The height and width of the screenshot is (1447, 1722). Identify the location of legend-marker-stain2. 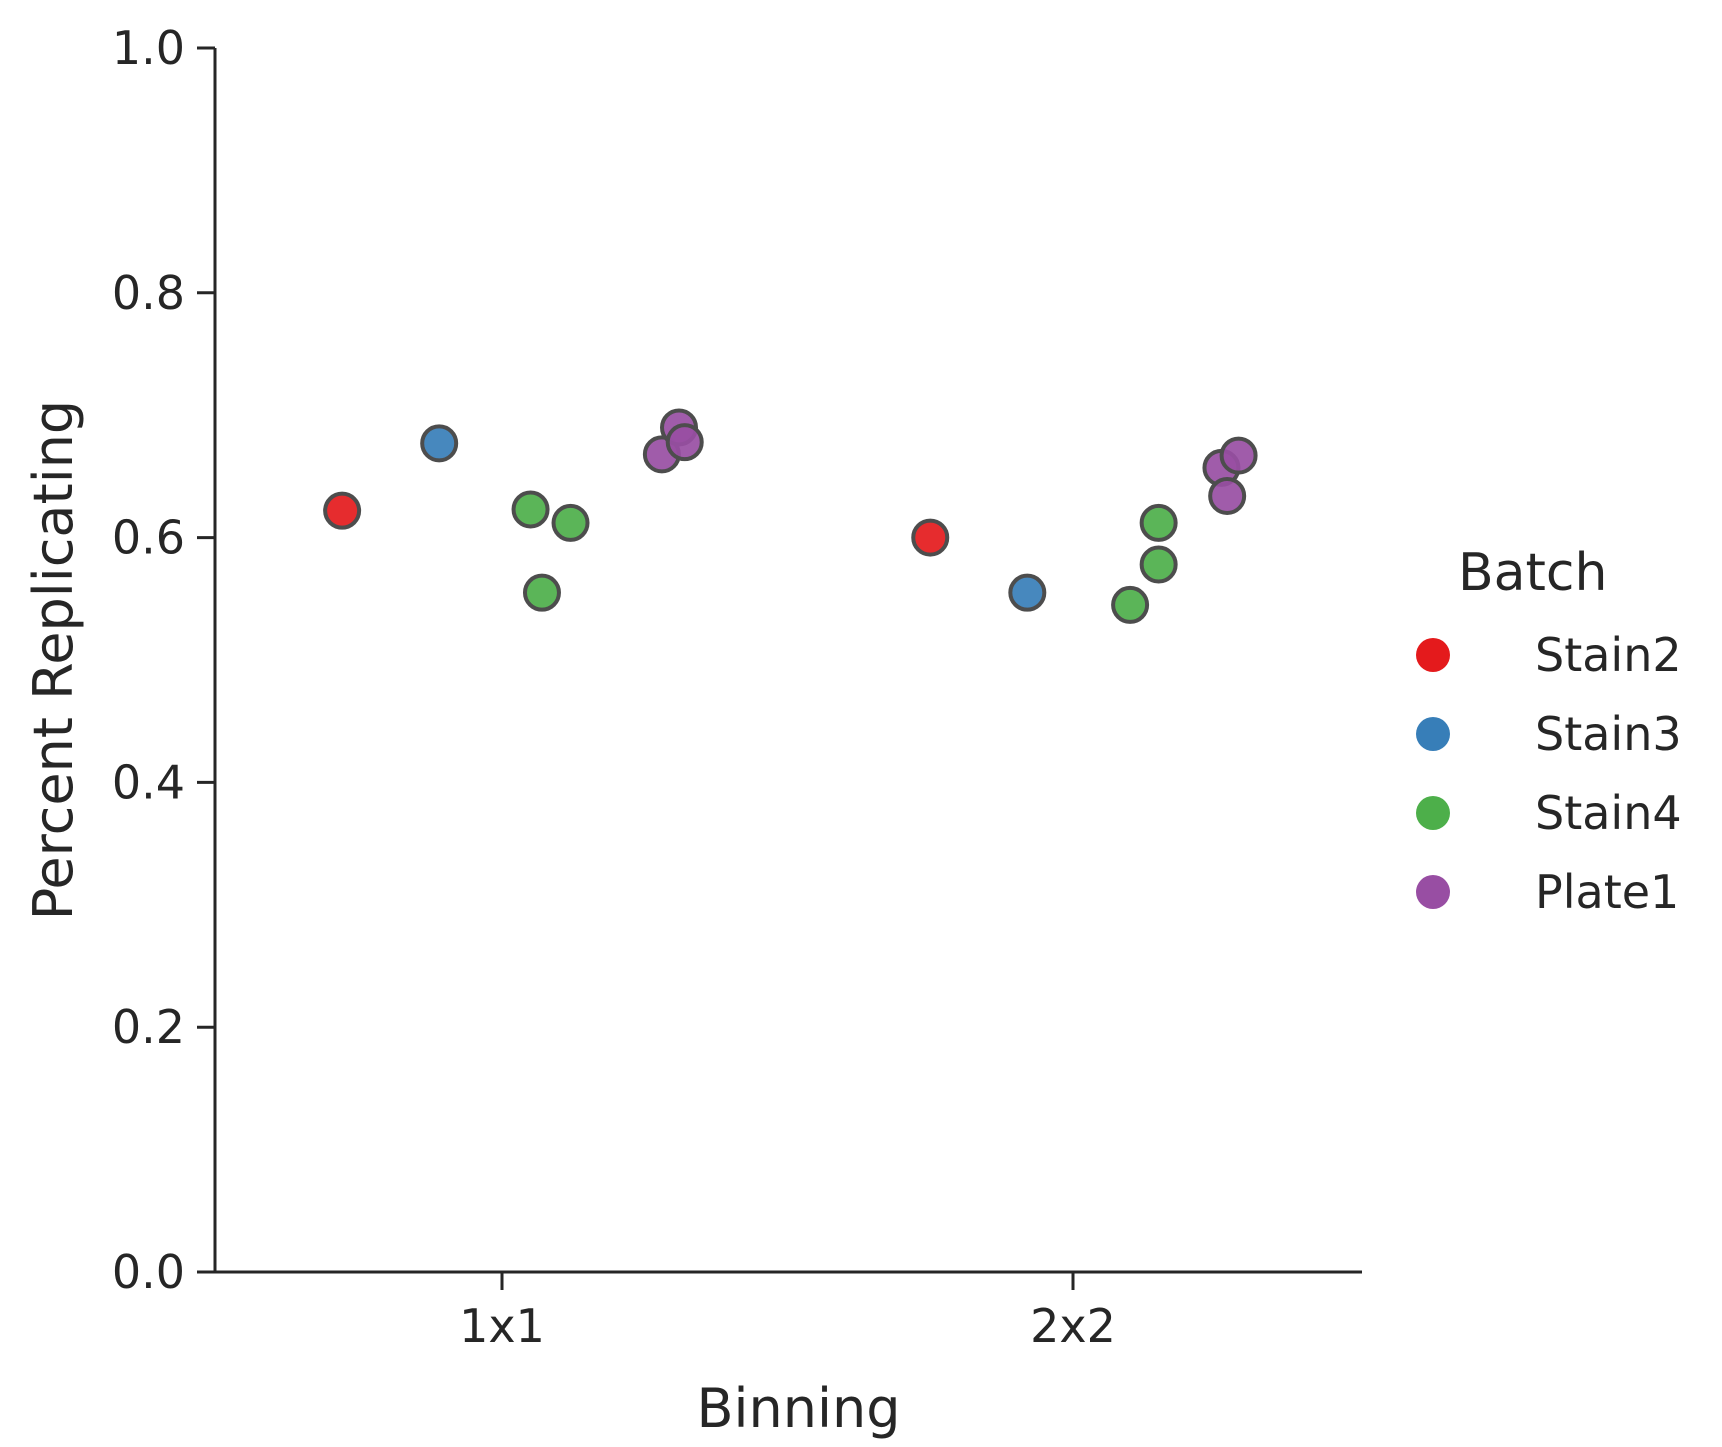
(1433, 655).